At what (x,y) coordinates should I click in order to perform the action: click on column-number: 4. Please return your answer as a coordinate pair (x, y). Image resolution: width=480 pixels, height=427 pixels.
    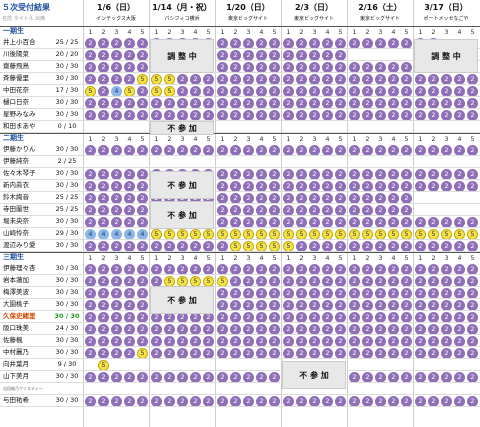
    Looking at the image, I should click on (327, 32).